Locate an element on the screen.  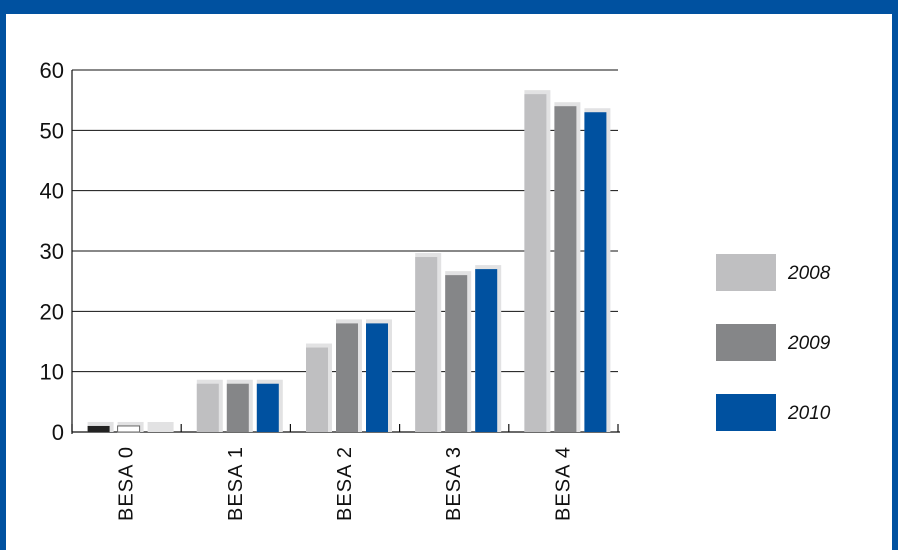
legend-label: 2009 is located at coordinates (809, 343).